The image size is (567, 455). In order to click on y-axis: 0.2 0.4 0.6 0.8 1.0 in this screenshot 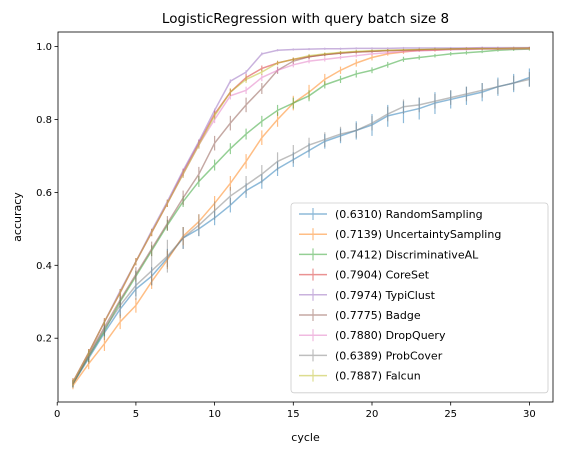, I will do `click(47, 193)`.